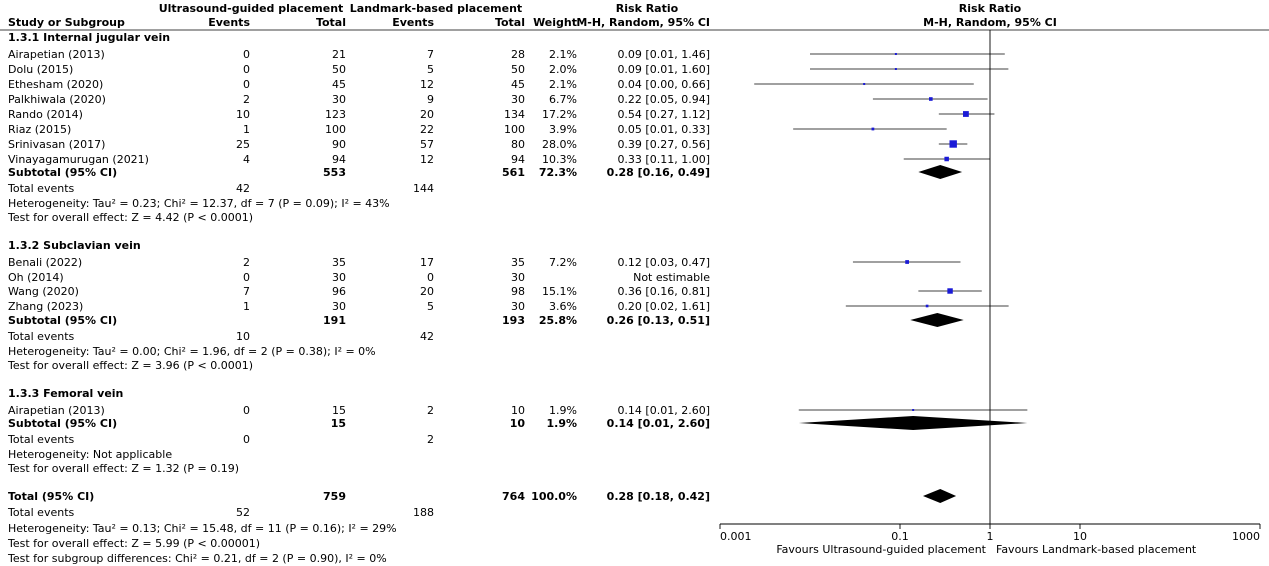  Describe the element at coordinates (243, 512) in the screenshot. I see `overall-total-events-1: 52` at that location.